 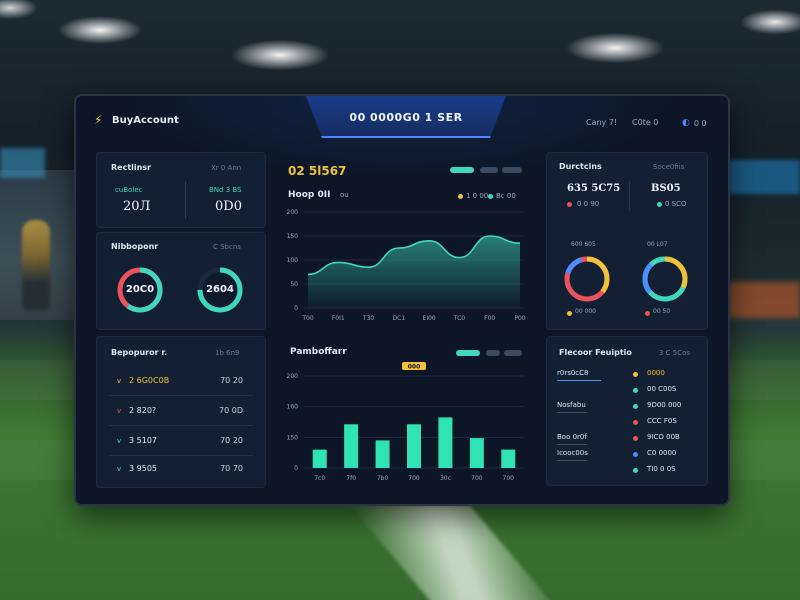 What do you see at coordinates (227, 353) in the screenshot?
I see `panel-subtitle: 1b 6n9` at bounding box center [227, 353].